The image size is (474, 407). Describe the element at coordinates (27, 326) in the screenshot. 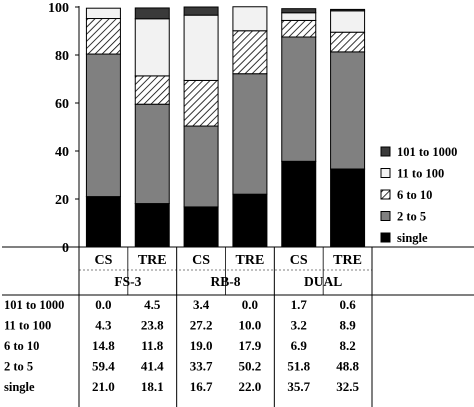

I see `table-row-label: 11 to 100` at that location.